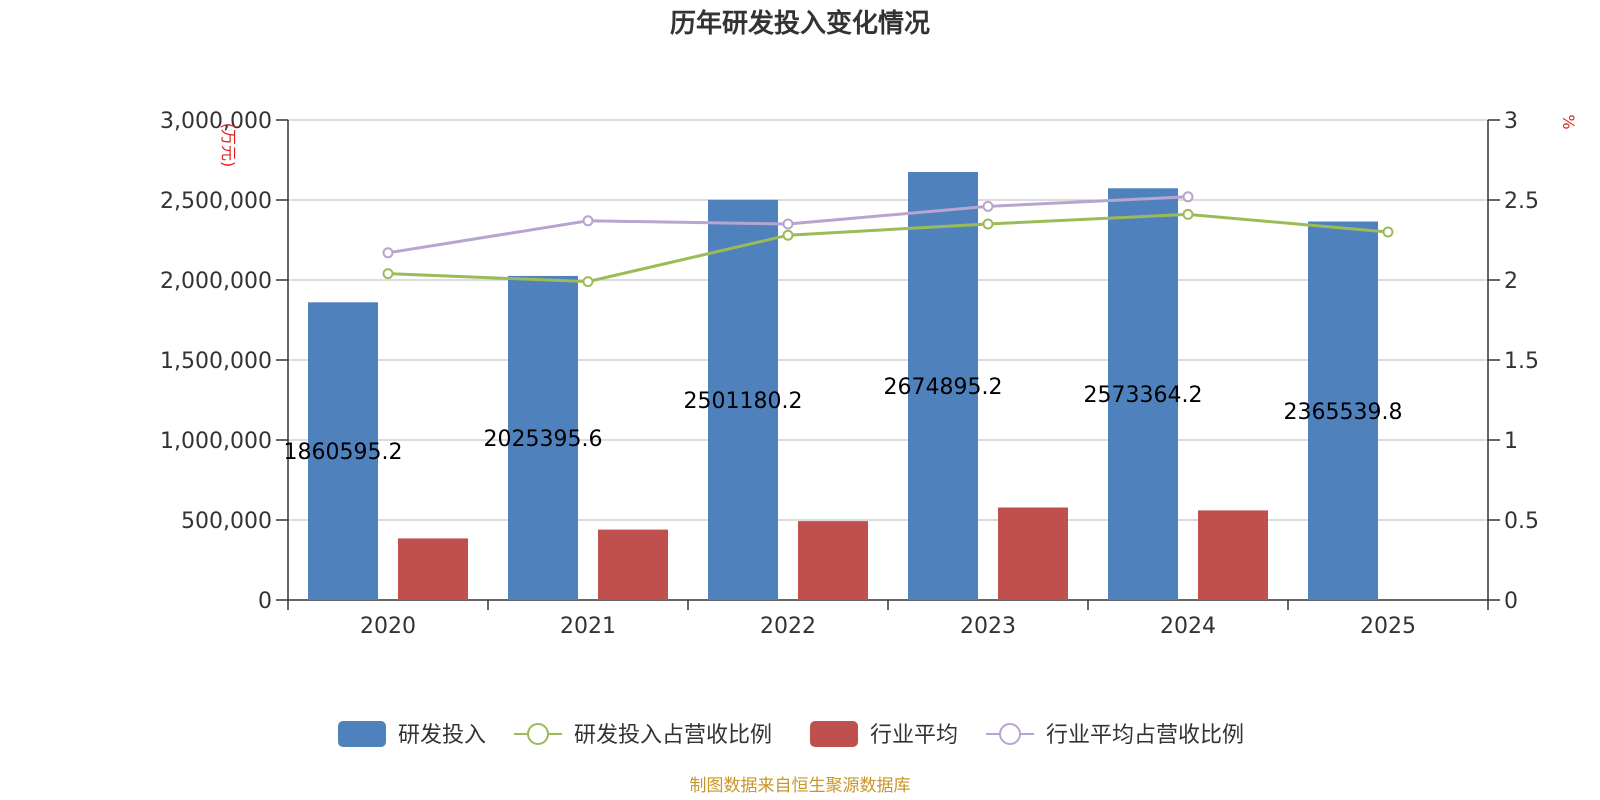  I want to click on bar-value-label: 2674895.2, so click(943, 387).